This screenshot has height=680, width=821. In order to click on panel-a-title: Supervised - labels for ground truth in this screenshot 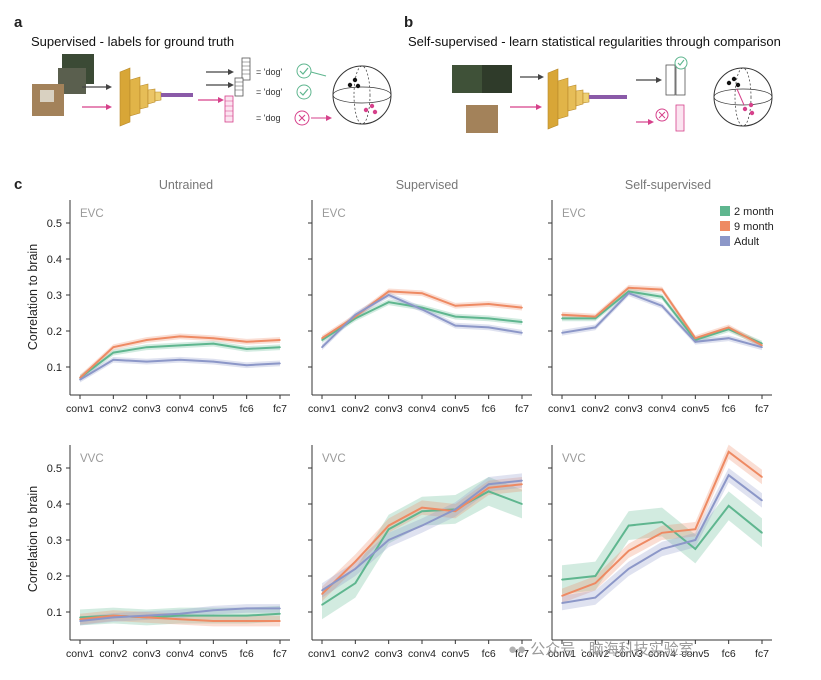, I will do `click(133, 41)`.